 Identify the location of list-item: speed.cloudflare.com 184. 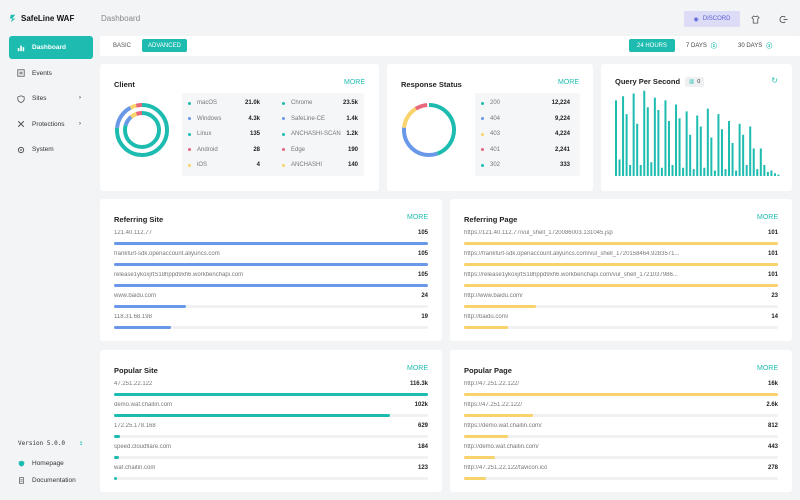
(271, 452).